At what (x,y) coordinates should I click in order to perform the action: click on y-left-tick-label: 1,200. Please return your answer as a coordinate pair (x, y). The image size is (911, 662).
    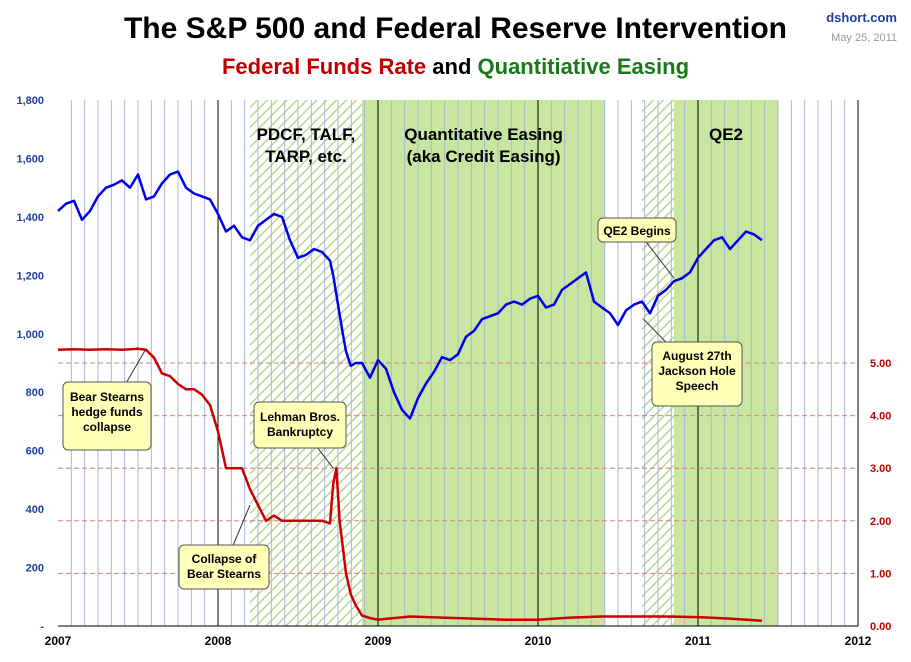
    Looking at the image, I should click on (30, 276).